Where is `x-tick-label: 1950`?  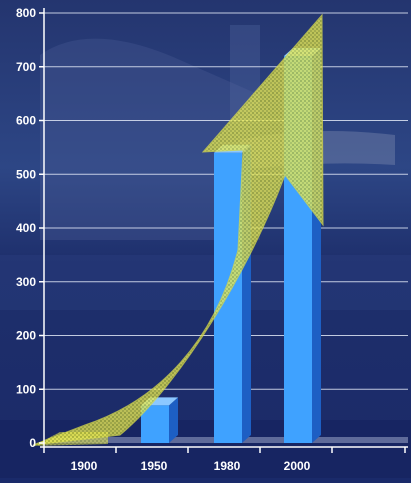
x-tick-label: 1950 is located at coordinates (154, 466).